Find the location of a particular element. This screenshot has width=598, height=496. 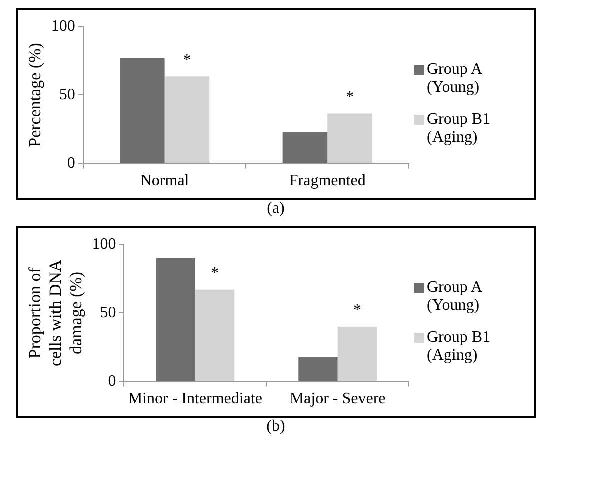

y-axis-title: Percentage (%) is located at coordinates (35, 95).